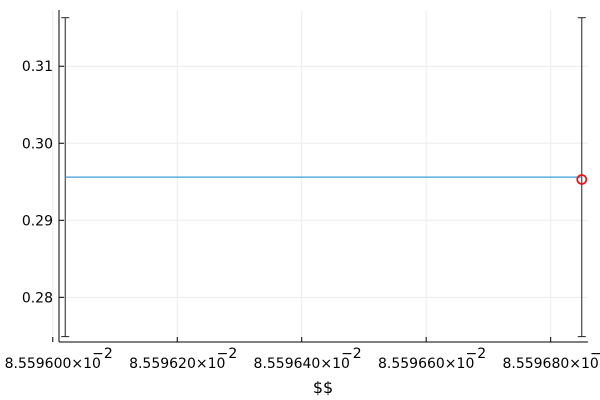  What do you see at coordinates (227, 354) in the screenshot?
I see `x-tick-exponent-1: −2` at bounding box center [227, 354].